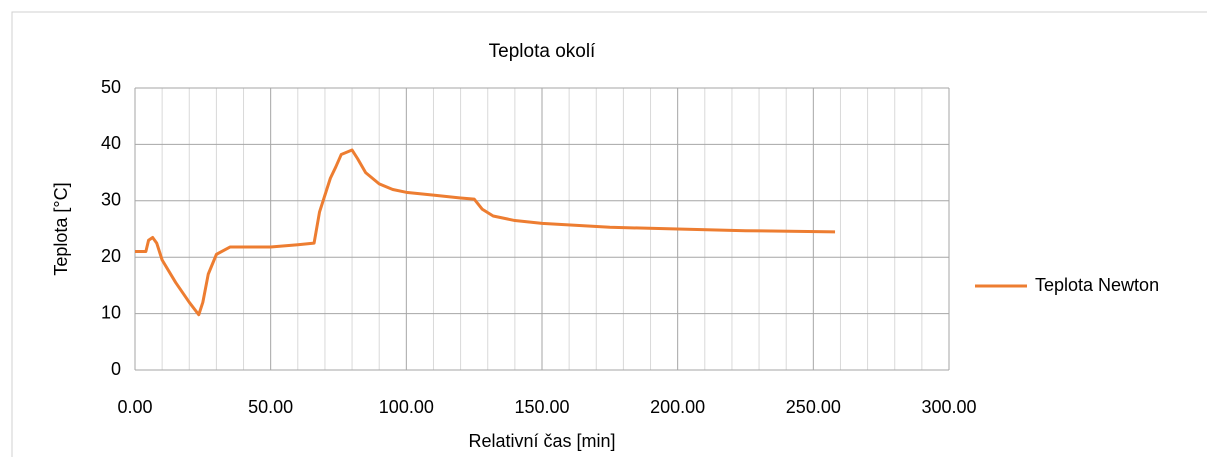 The width and height of the screenshot is (1207, 457). I want to click on x-tick-label: 250.00, so click(813, 407).